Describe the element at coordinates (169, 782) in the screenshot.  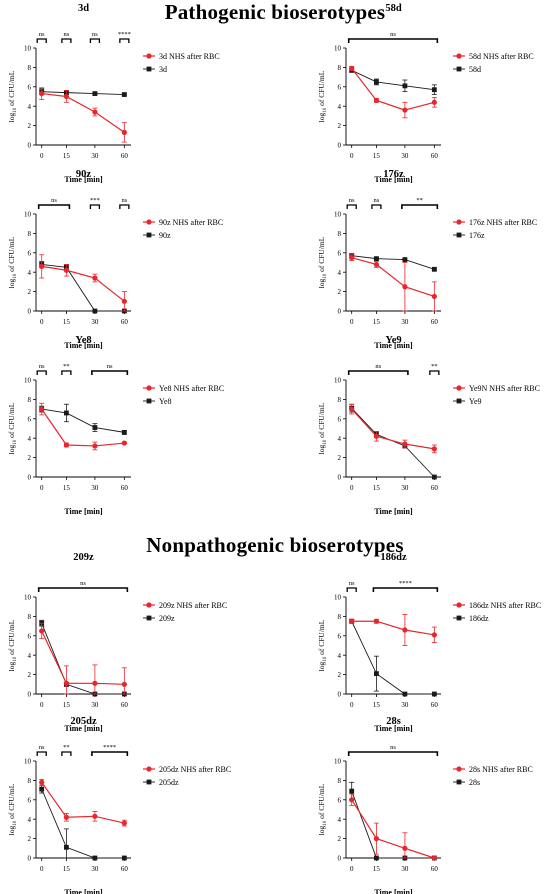
I see `legend-label: 205dz` at that location.